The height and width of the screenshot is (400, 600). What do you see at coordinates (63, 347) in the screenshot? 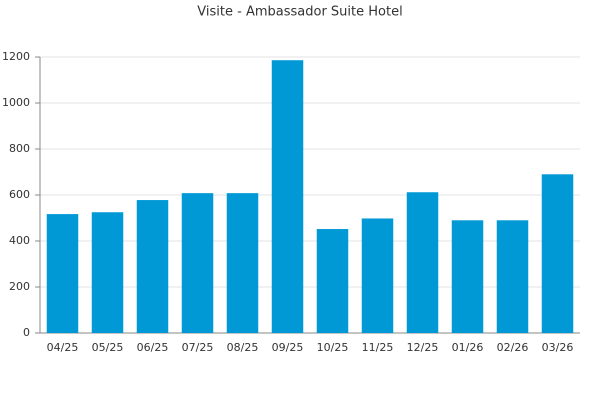
I see `x-tick-label: 04/25` at bounding box center [63, 347].